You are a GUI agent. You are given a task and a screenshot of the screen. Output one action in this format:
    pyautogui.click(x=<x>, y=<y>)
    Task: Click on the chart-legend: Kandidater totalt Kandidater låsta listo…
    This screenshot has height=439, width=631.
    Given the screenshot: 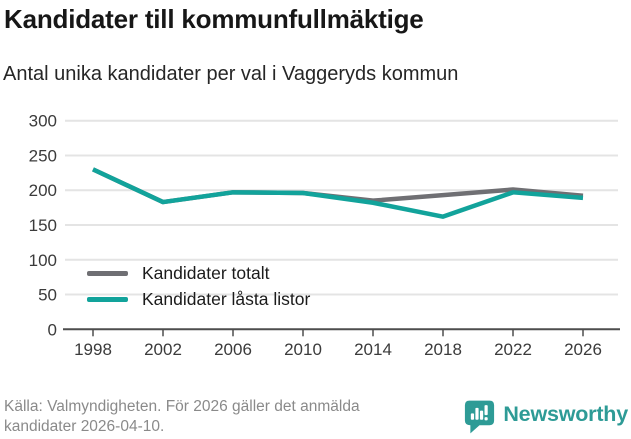 What is the action you would take?
    pyautogui.click(x=198, y=286)
    